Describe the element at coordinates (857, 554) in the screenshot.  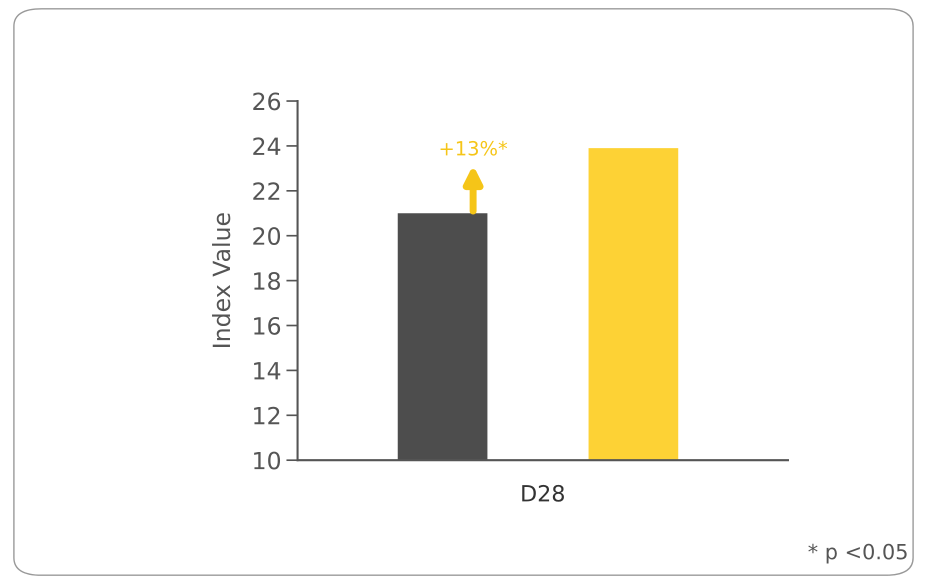
I see `text: * p <0.05` at that location.